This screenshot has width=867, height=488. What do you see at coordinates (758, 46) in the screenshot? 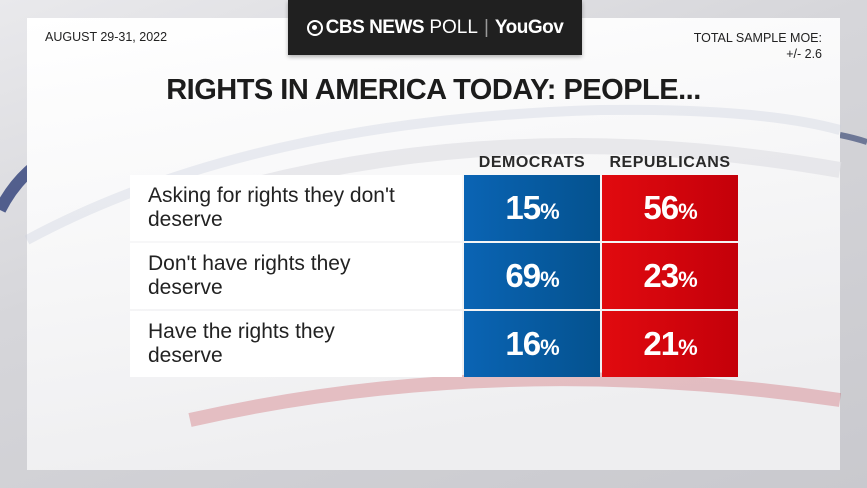
I see `margin-of-error: TOTAL SAMPLE MOE: +/- 2.6` at bounding box center [758, 46].